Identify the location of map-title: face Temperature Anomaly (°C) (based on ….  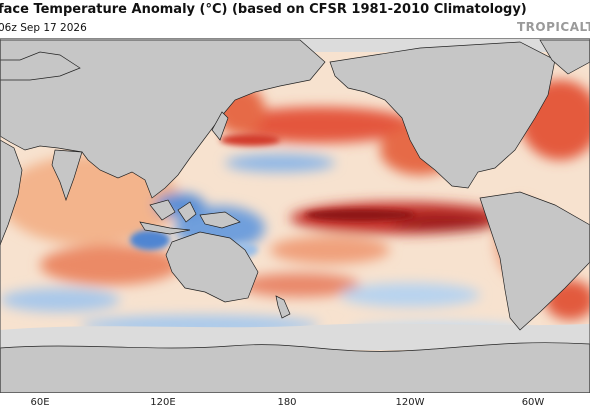
(263, 9).